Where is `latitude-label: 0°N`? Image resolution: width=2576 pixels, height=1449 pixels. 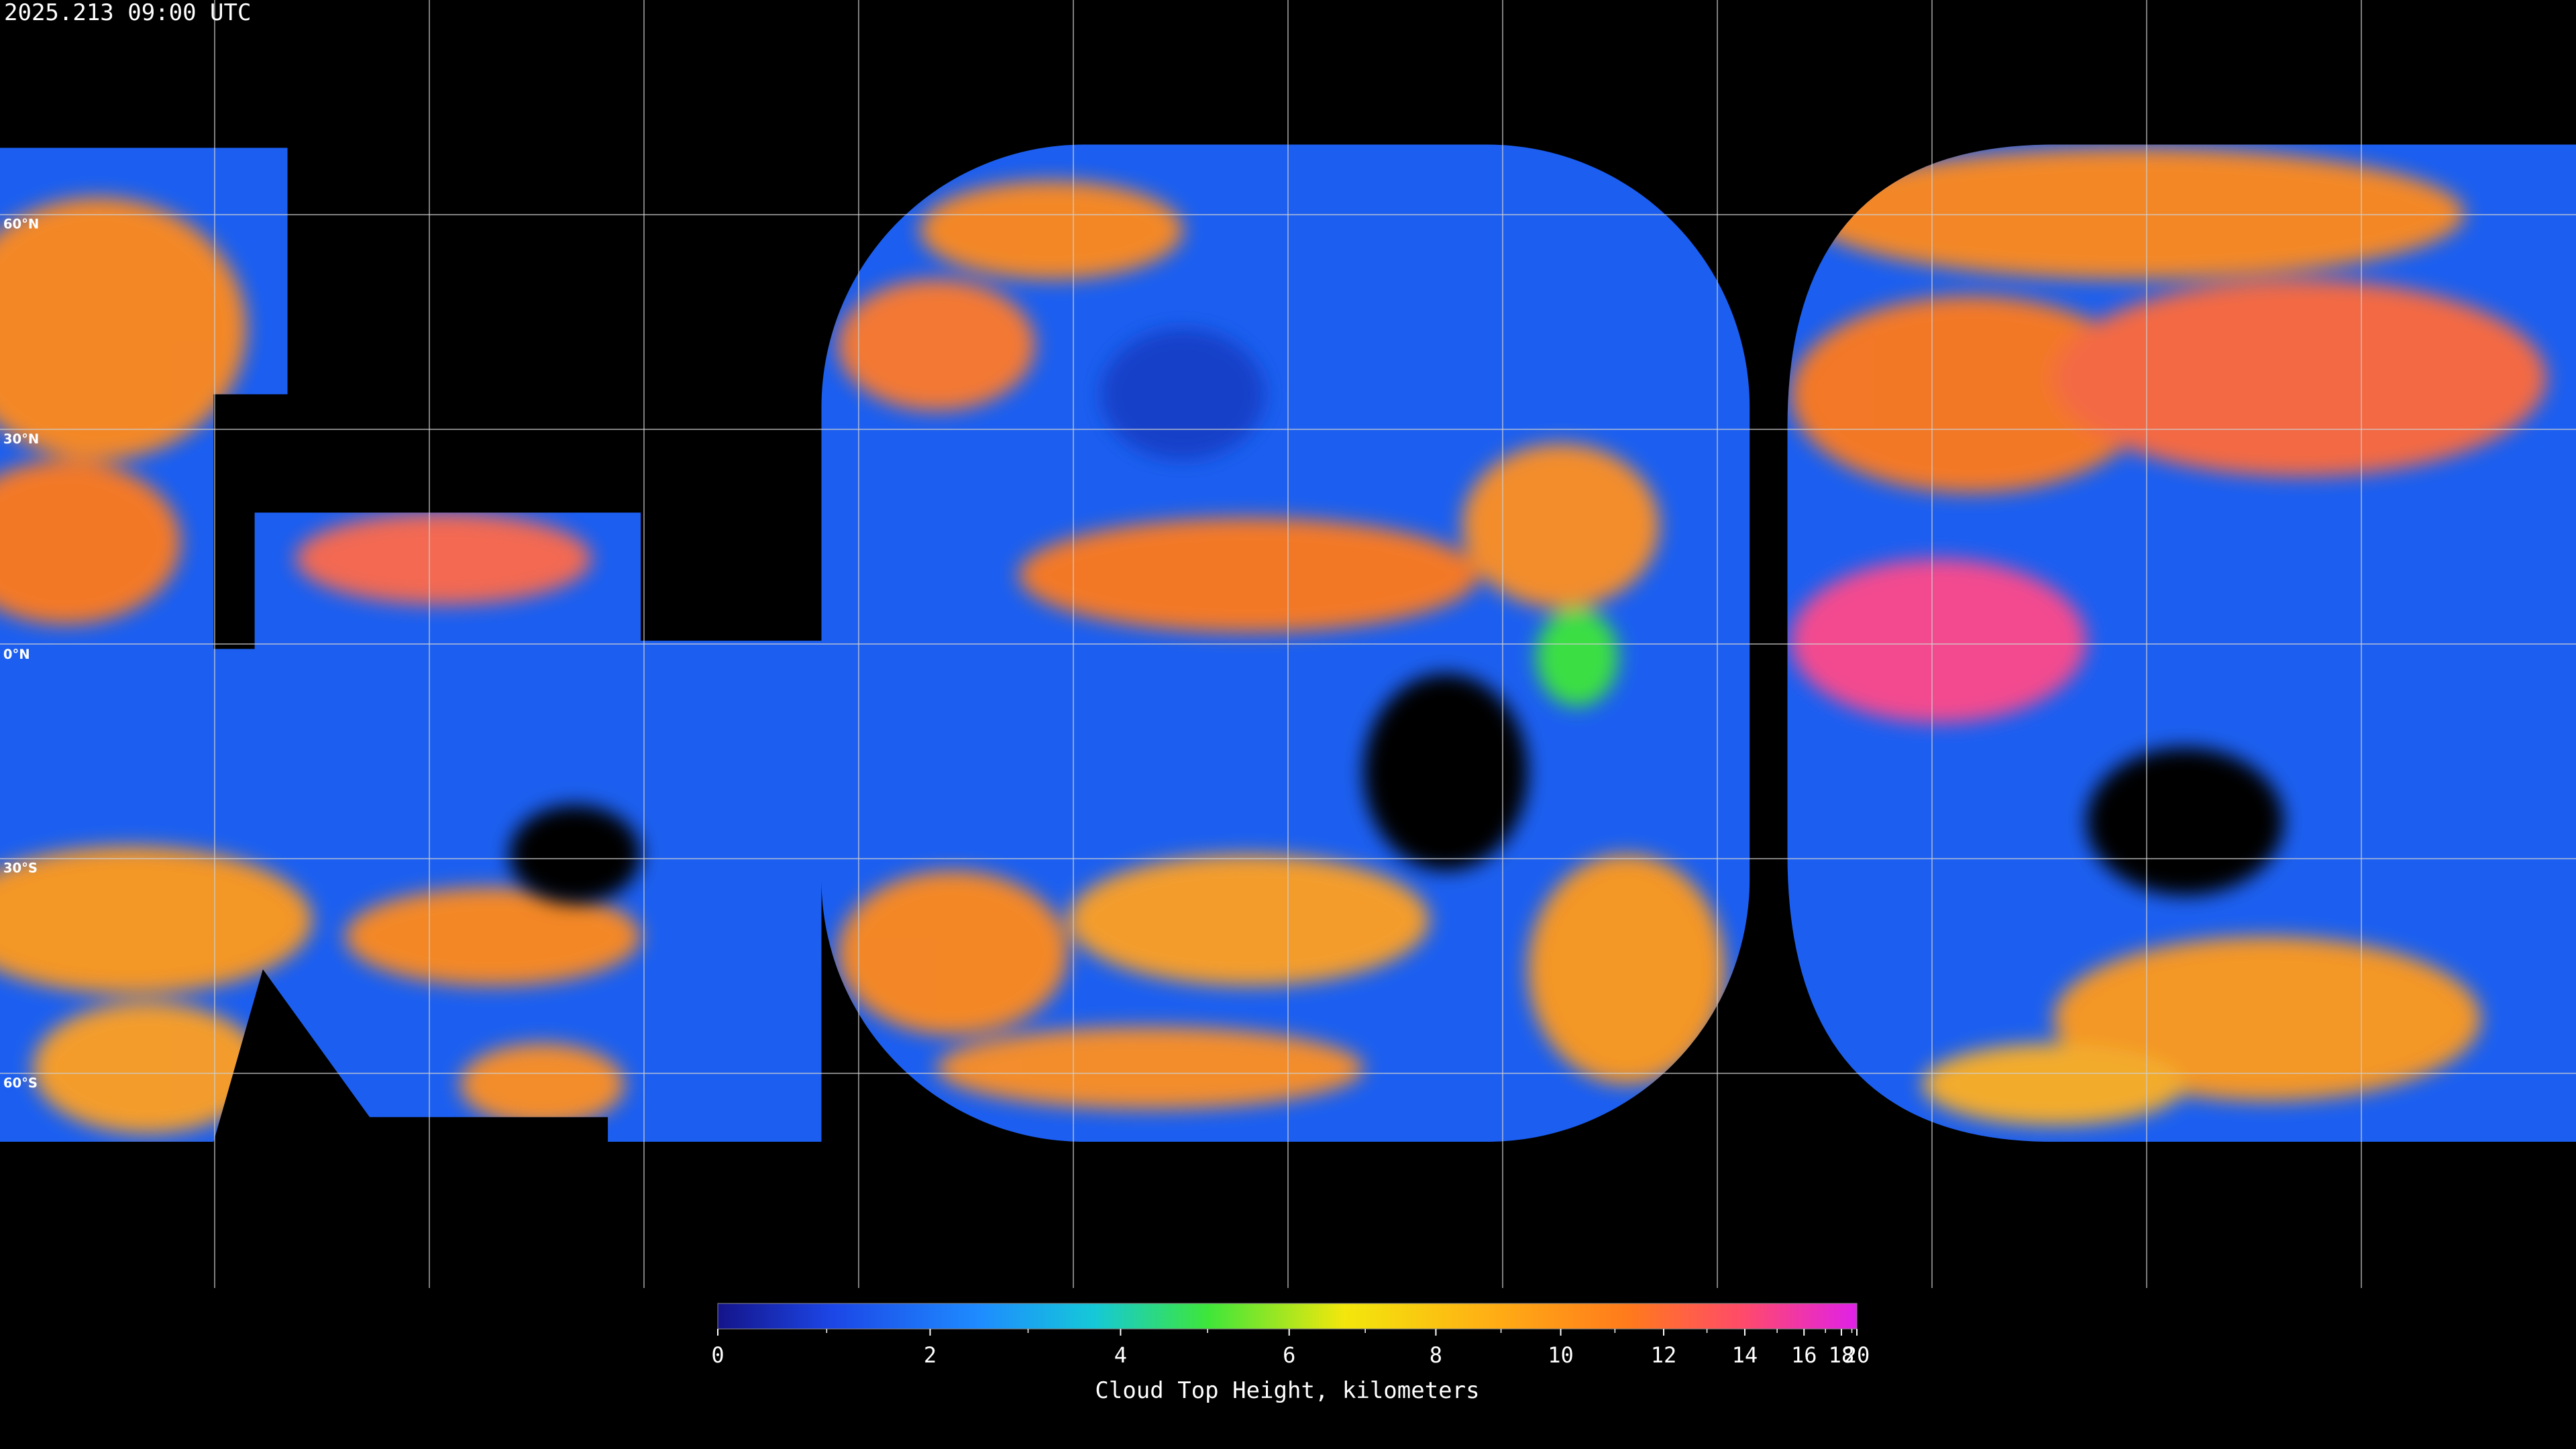 latitude-label: 0°N is located at coordinates (16, 654).